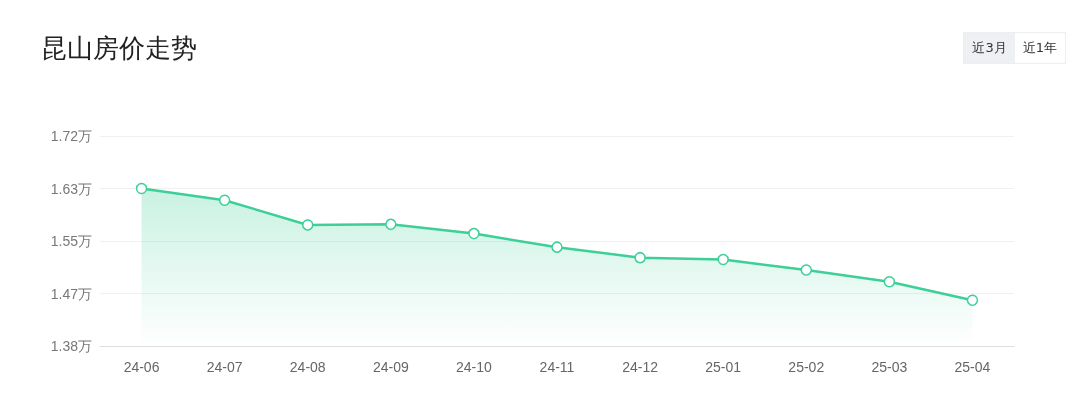  What do you see at coordinates (1039, 48) in the screenshot?
I see `text: 近1年` at bounding box center [1039, 48].